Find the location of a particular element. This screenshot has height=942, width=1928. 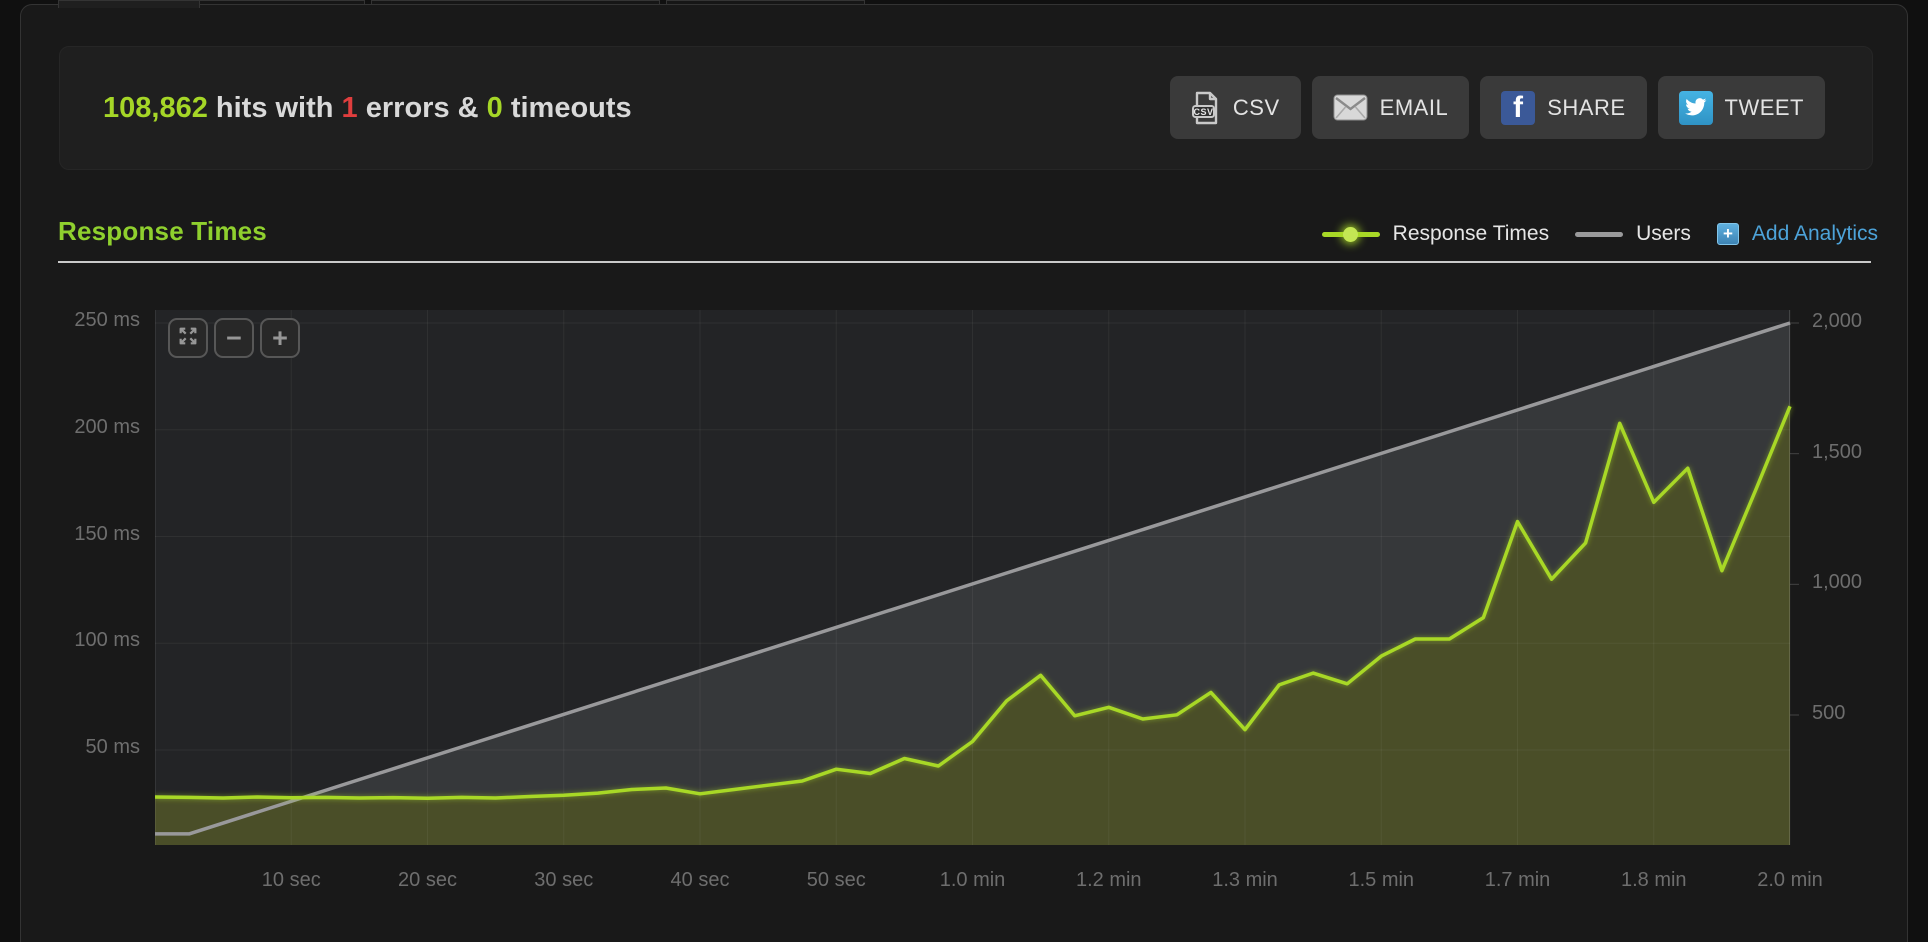

zoom-out-icon: − is located at coordinates (234, 338).